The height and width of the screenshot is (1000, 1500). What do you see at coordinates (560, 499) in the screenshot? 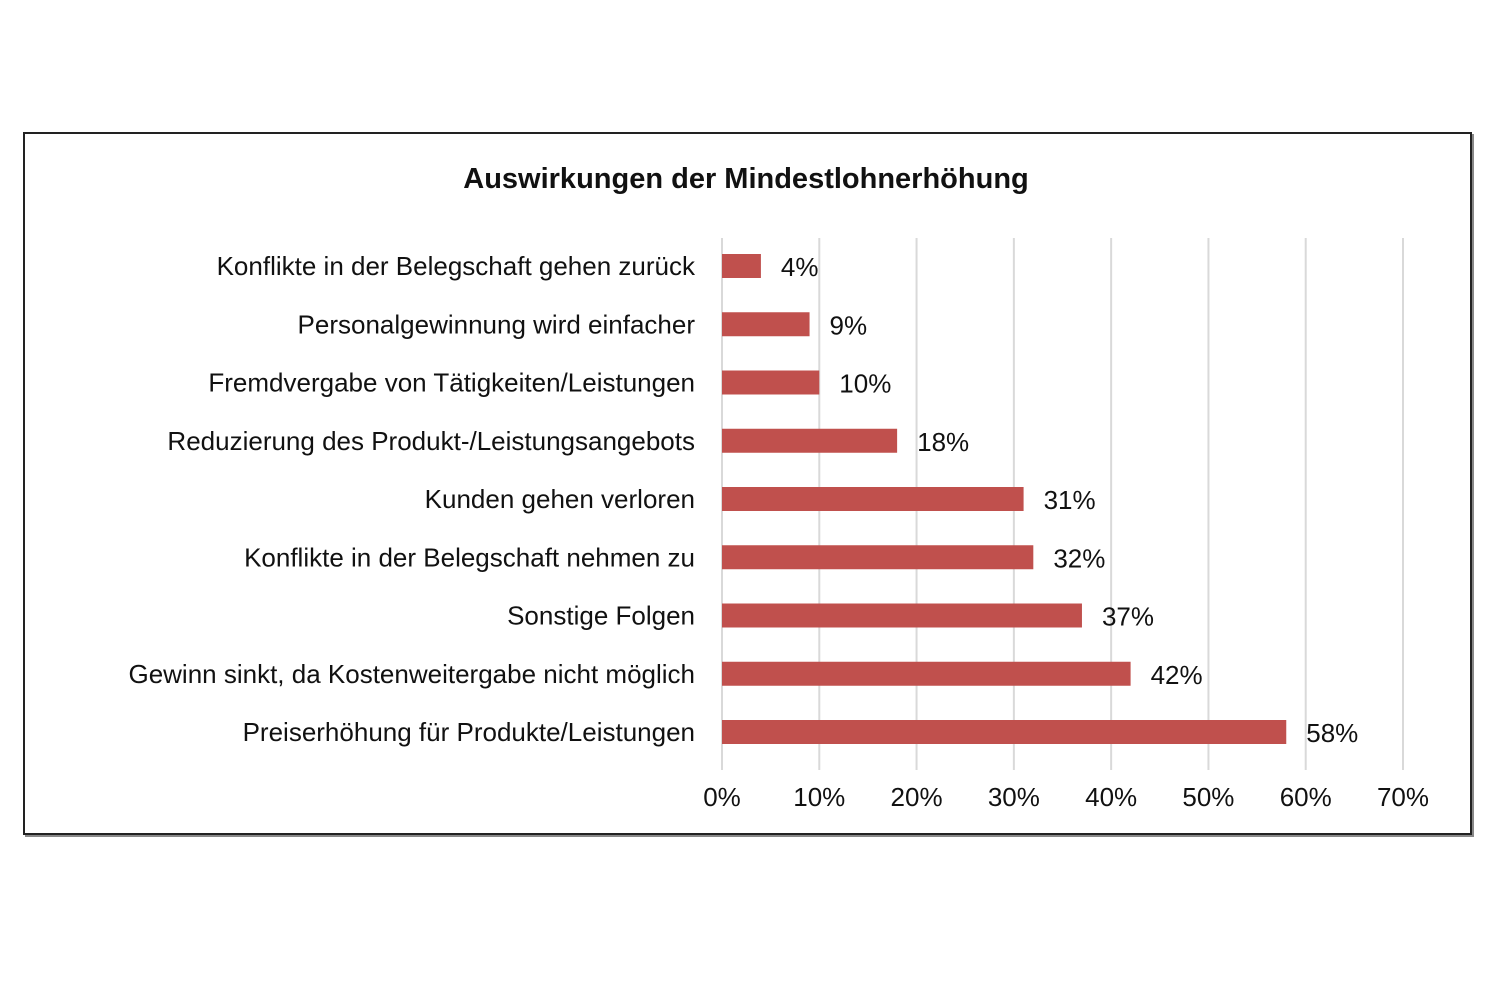
I see `category-label: Kunden gehen verloren` at bounding box center [560, 499].